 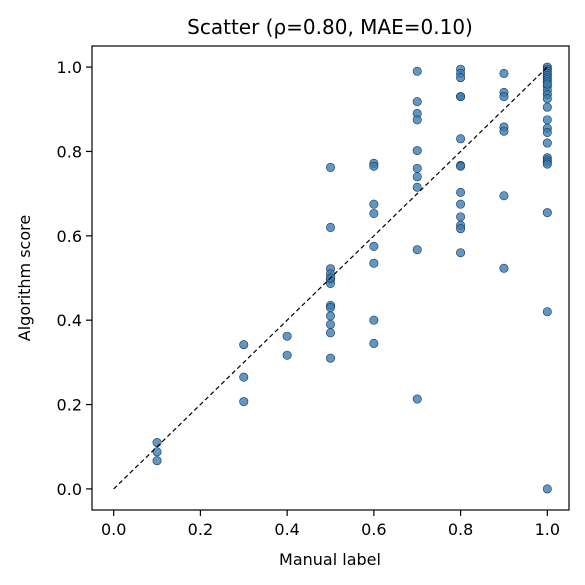 What do you see at coordinates (330, 559) in the screenshot?
I see `x-axis-label: Manual label` at bounding box center [330, 559].